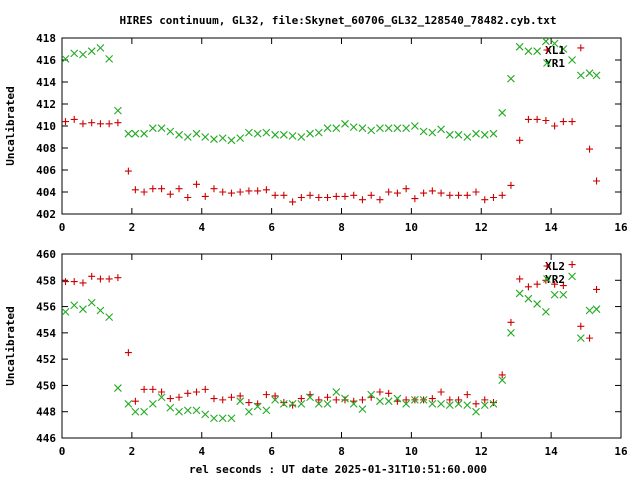 The height and width of the screenshot is (480, 640). Describe the element at coordinates (46, 385) in the screenshot. I see `bottom-y-tick-label: 450` at that location.